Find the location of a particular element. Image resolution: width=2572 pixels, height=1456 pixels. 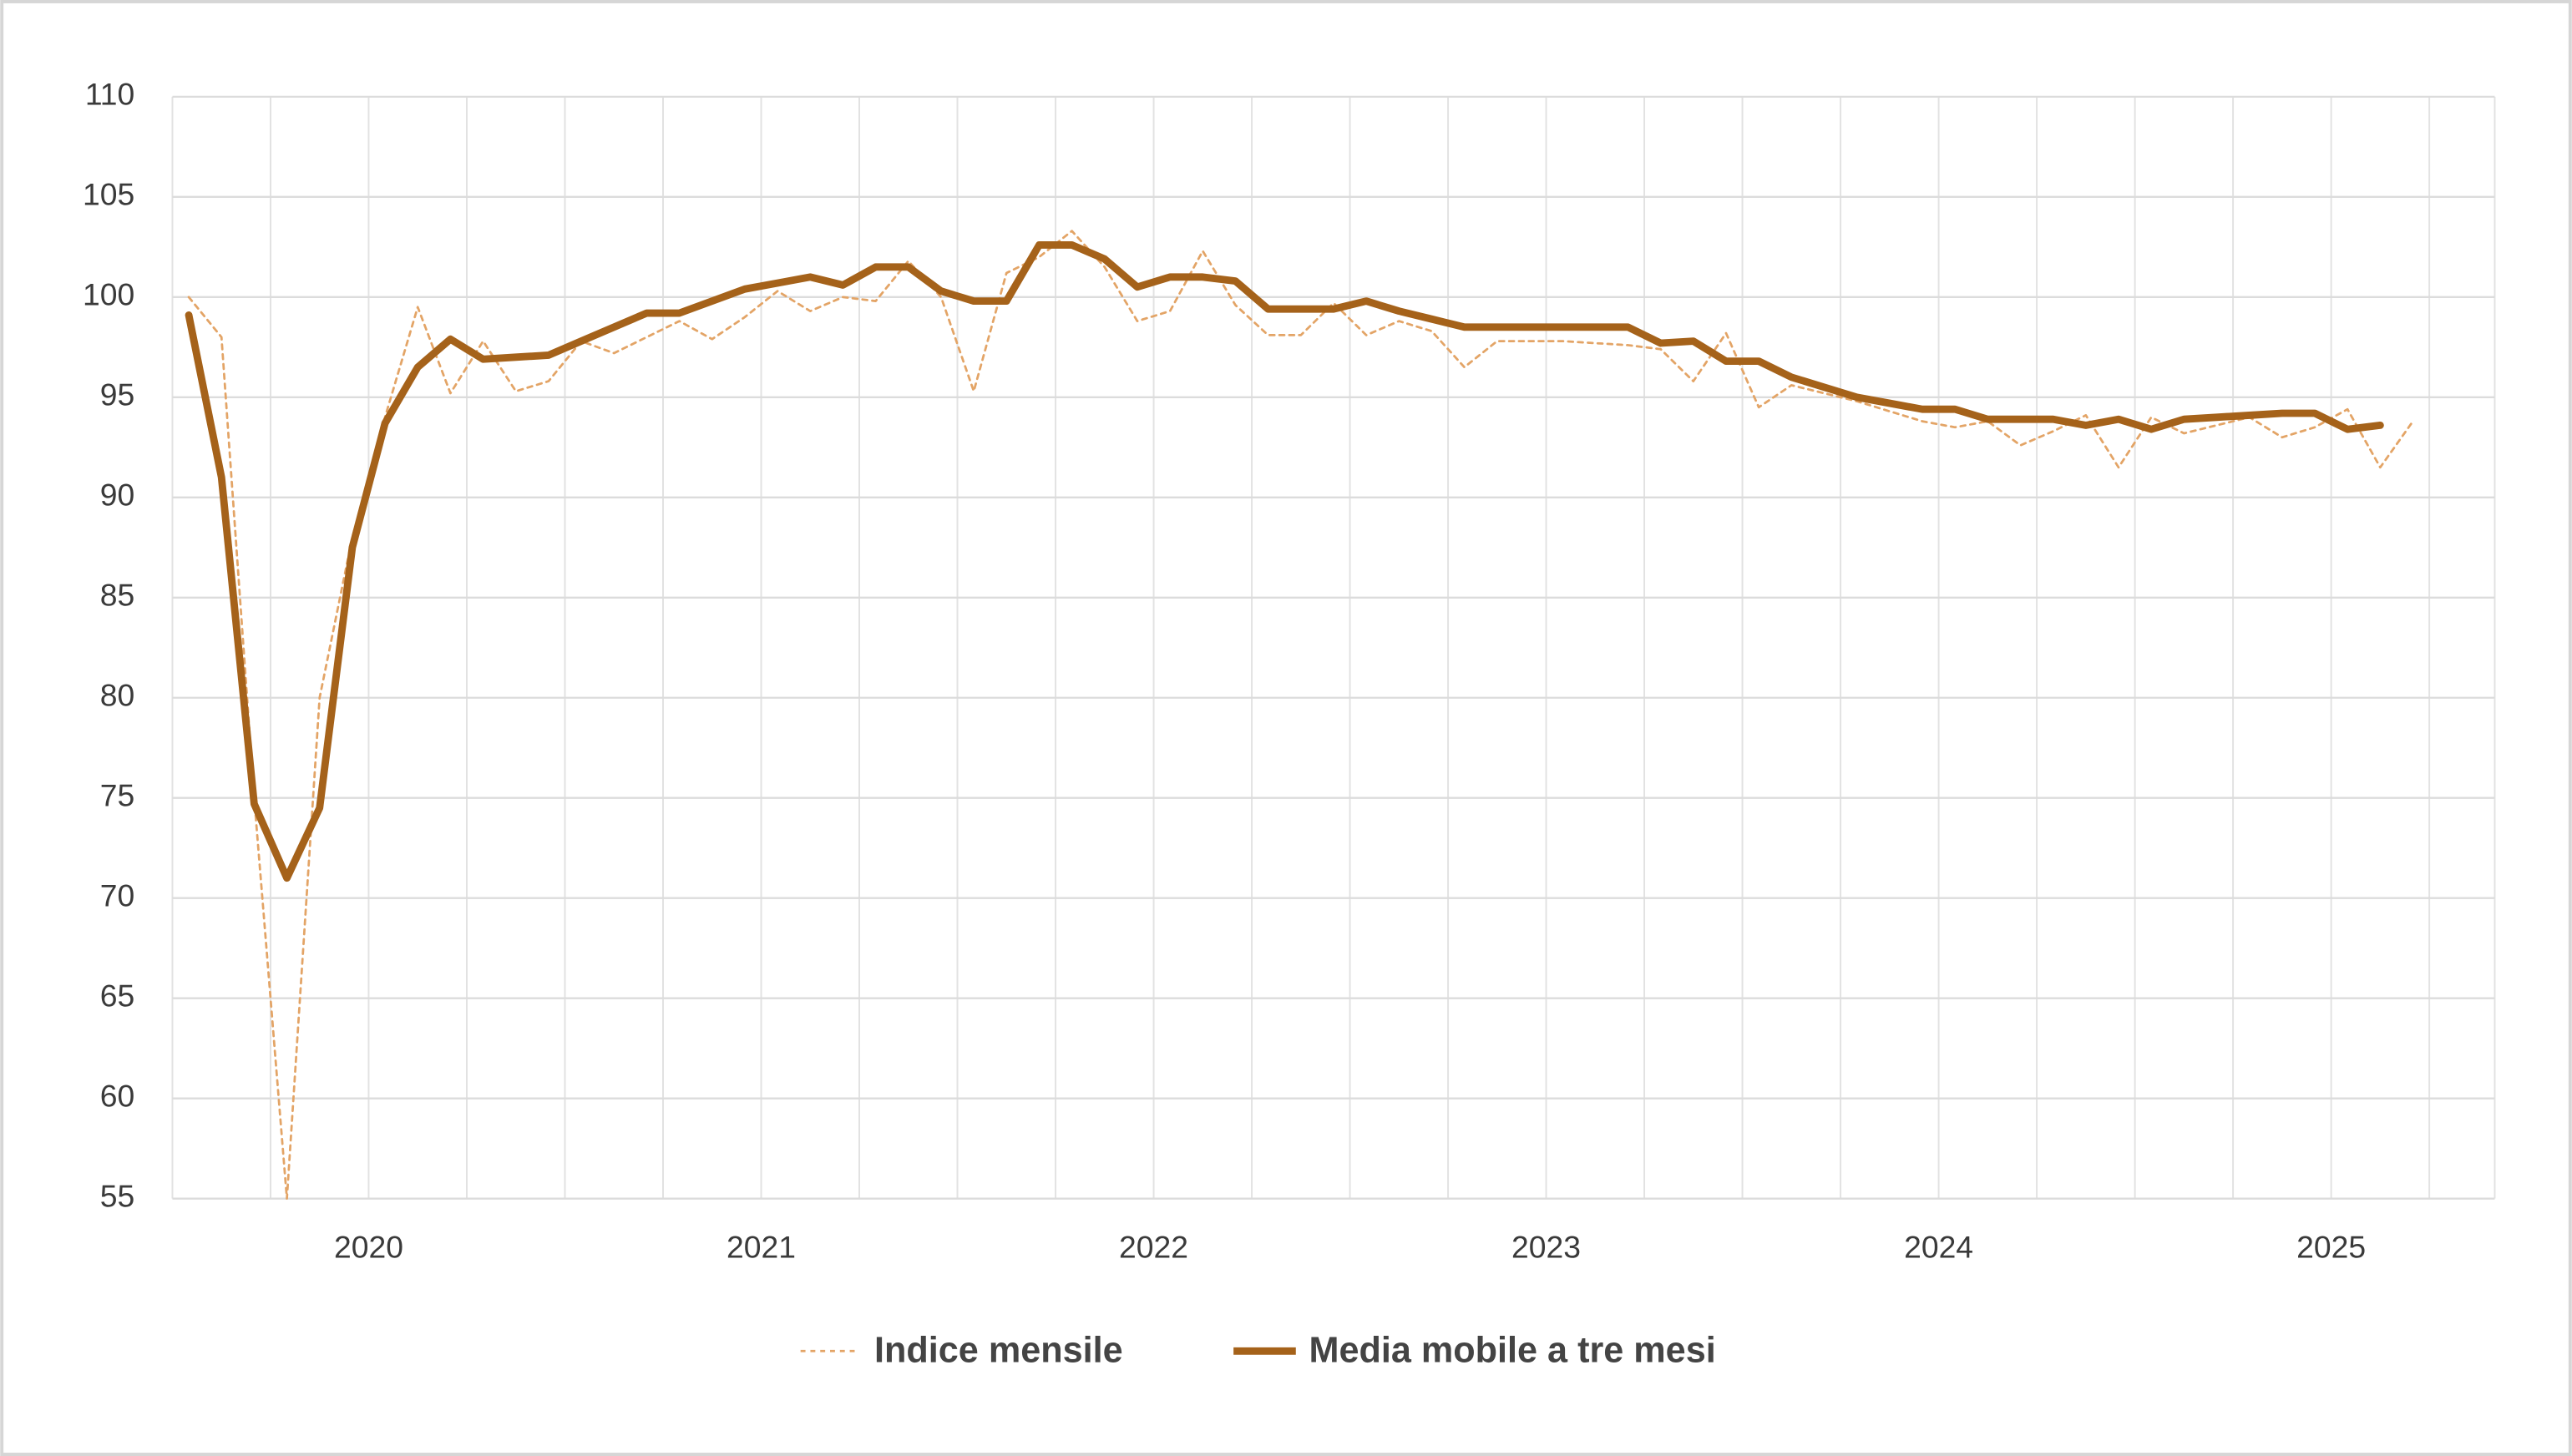

y-tick-label: 95 is located at coordinates (118, 394).